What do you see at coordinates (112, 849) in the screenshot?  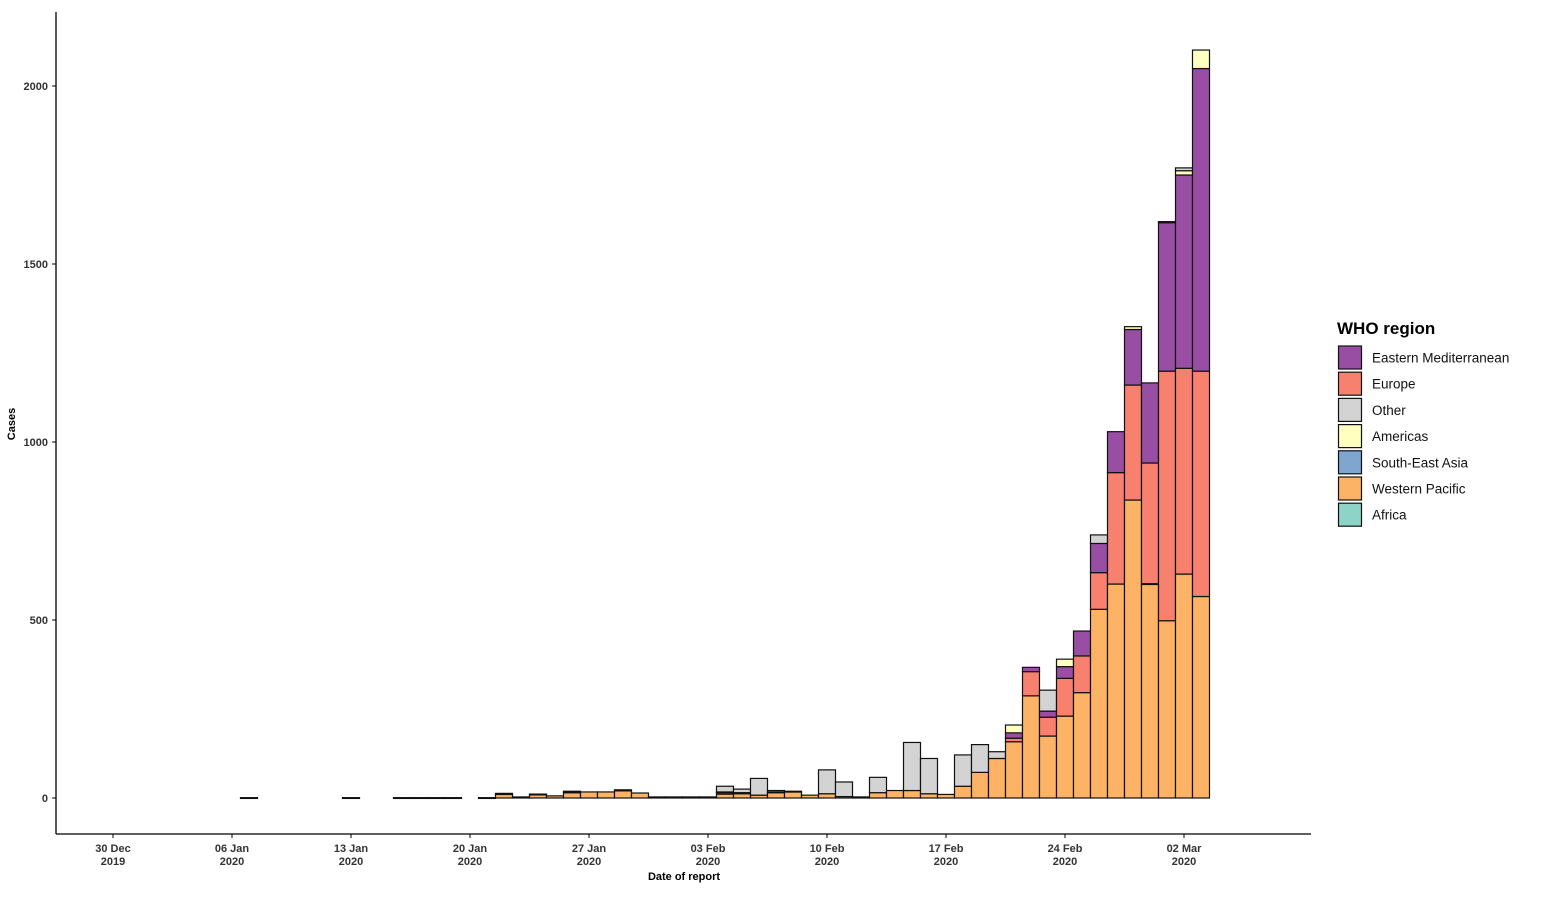 I see `x-tick-label: 30 Dec` at bounding box center [112, 849].